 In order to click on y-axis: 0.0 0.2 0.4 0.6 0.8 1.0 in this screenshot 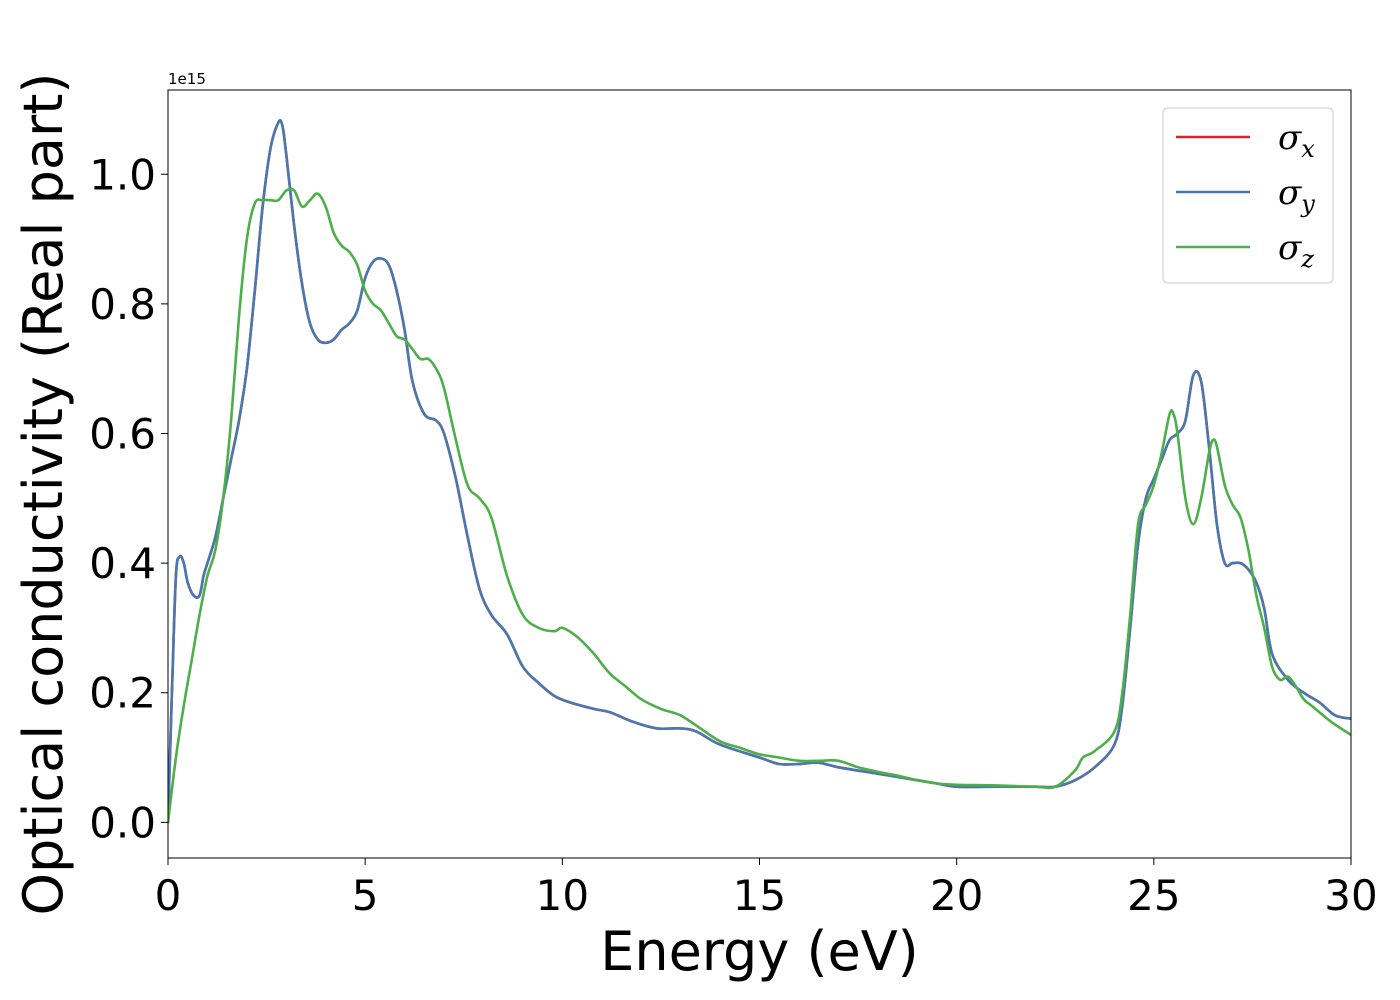, I will do `click(128, 498)`.